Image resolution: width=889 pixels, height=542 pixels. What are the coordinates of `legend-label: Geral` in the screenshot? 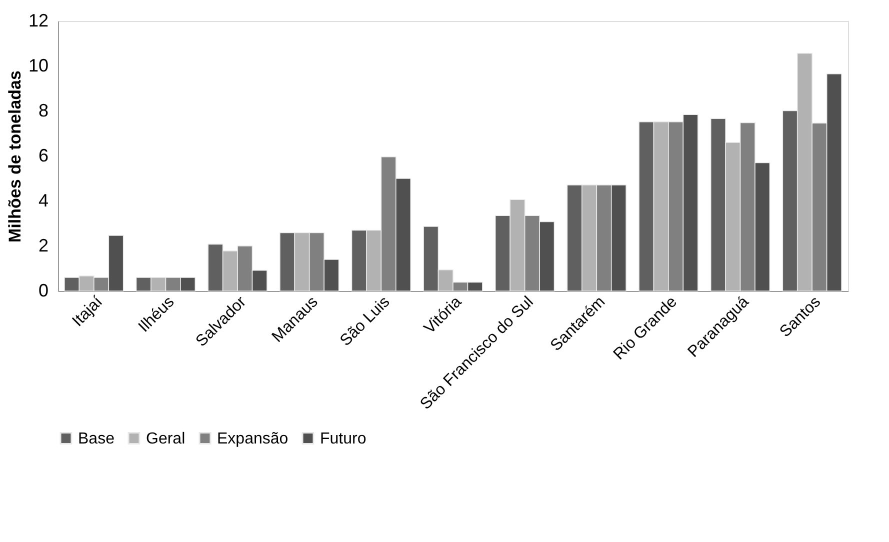 It's located at (166, 439).